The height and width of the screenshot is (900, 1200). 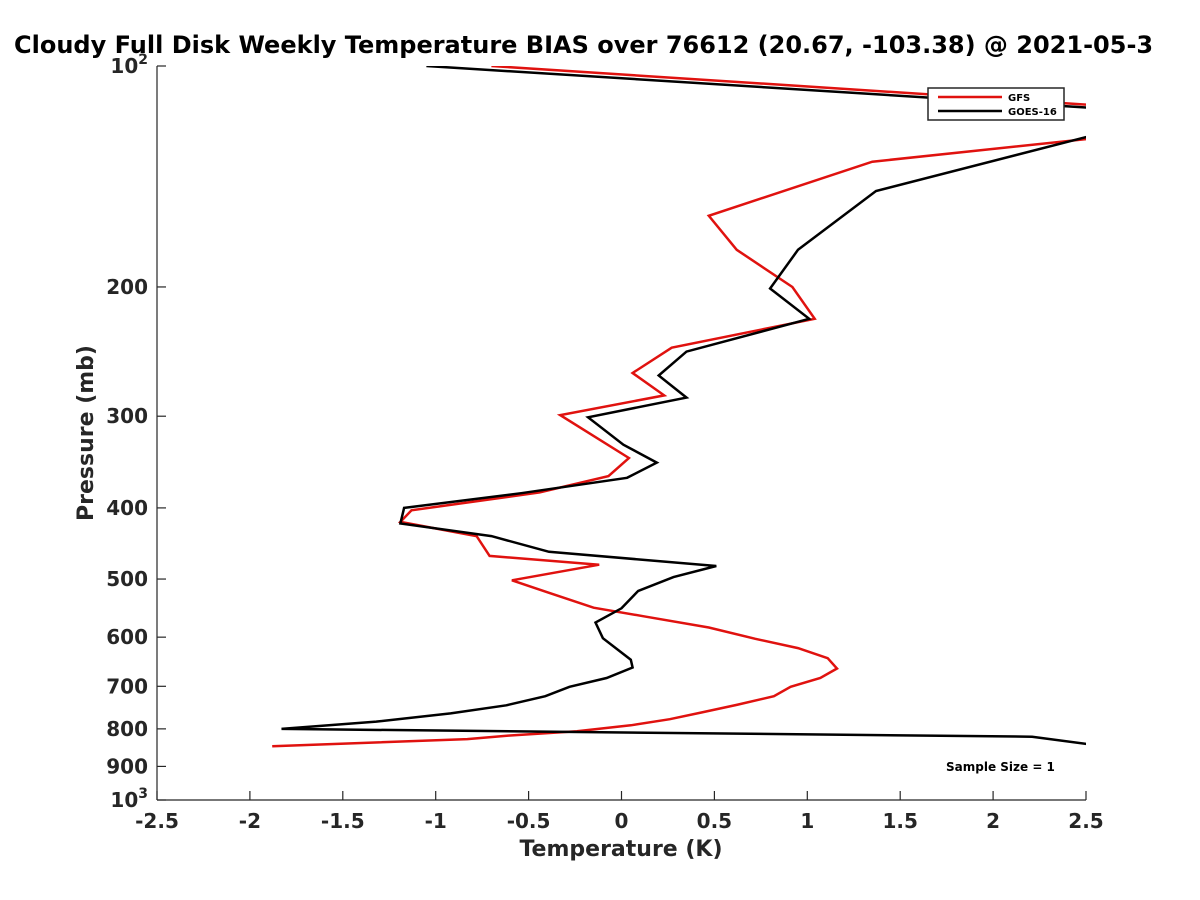 What do you see at coordinates (127, 416) in the screenshot?
I see `y-tick-label: 300` at bounding box center [127, 416].